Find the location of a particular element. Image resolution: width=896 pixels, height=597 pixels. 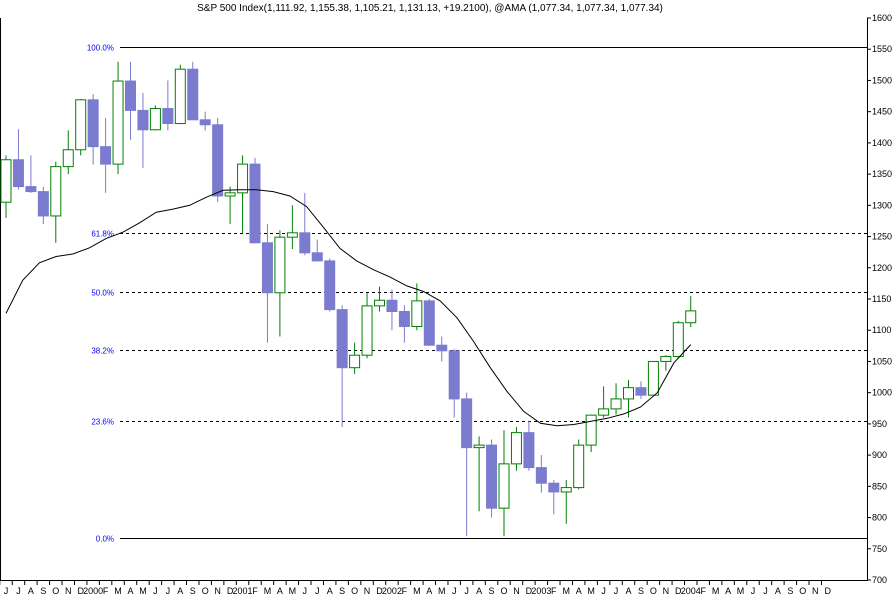

fib-level-label: 0.0% is located at coordinates (105, 539).